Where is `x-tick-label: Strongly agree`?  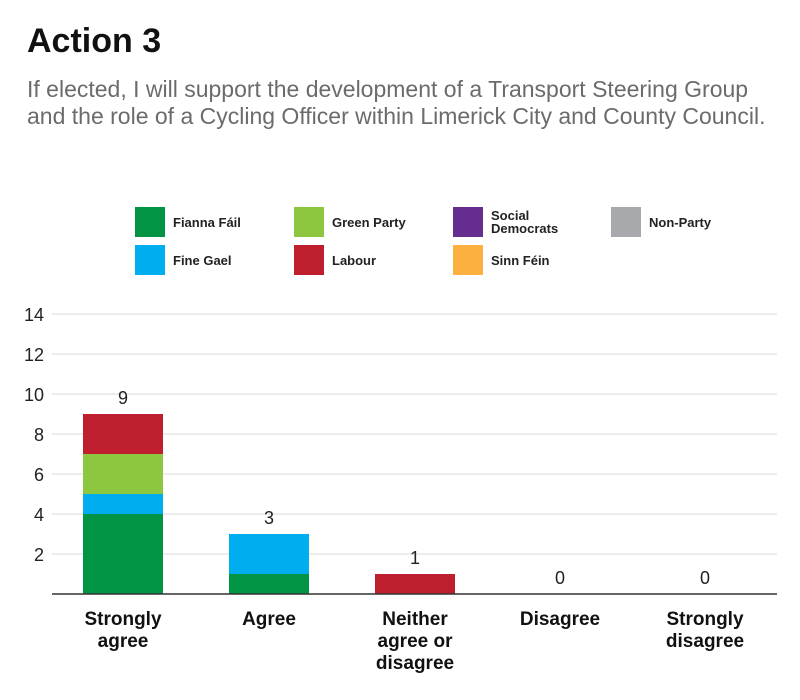
x-tick-label: Strongly agree is located at coordinates (123, 631).